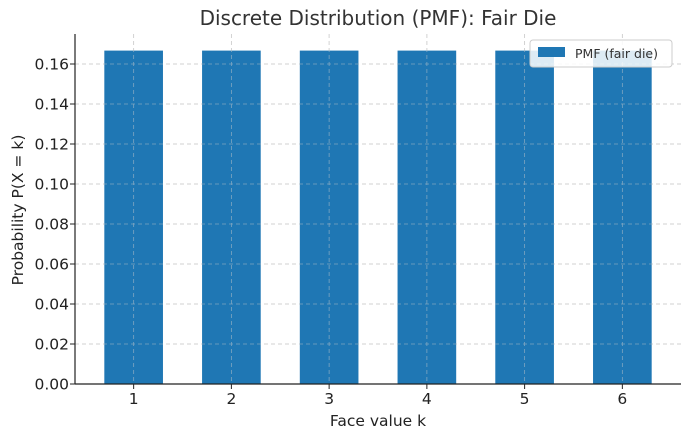  I want to click on legend: PMF (fair die), so click(601, 53).